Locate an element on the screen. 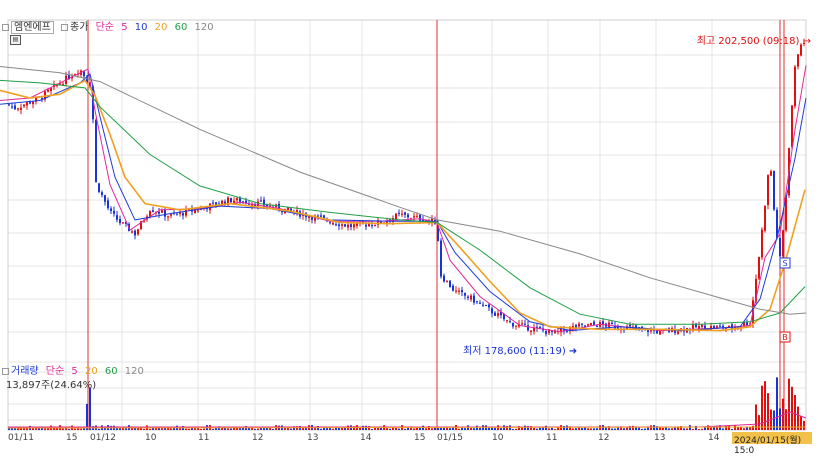  ma120-period: 120 is located at coordinates (204, 27).